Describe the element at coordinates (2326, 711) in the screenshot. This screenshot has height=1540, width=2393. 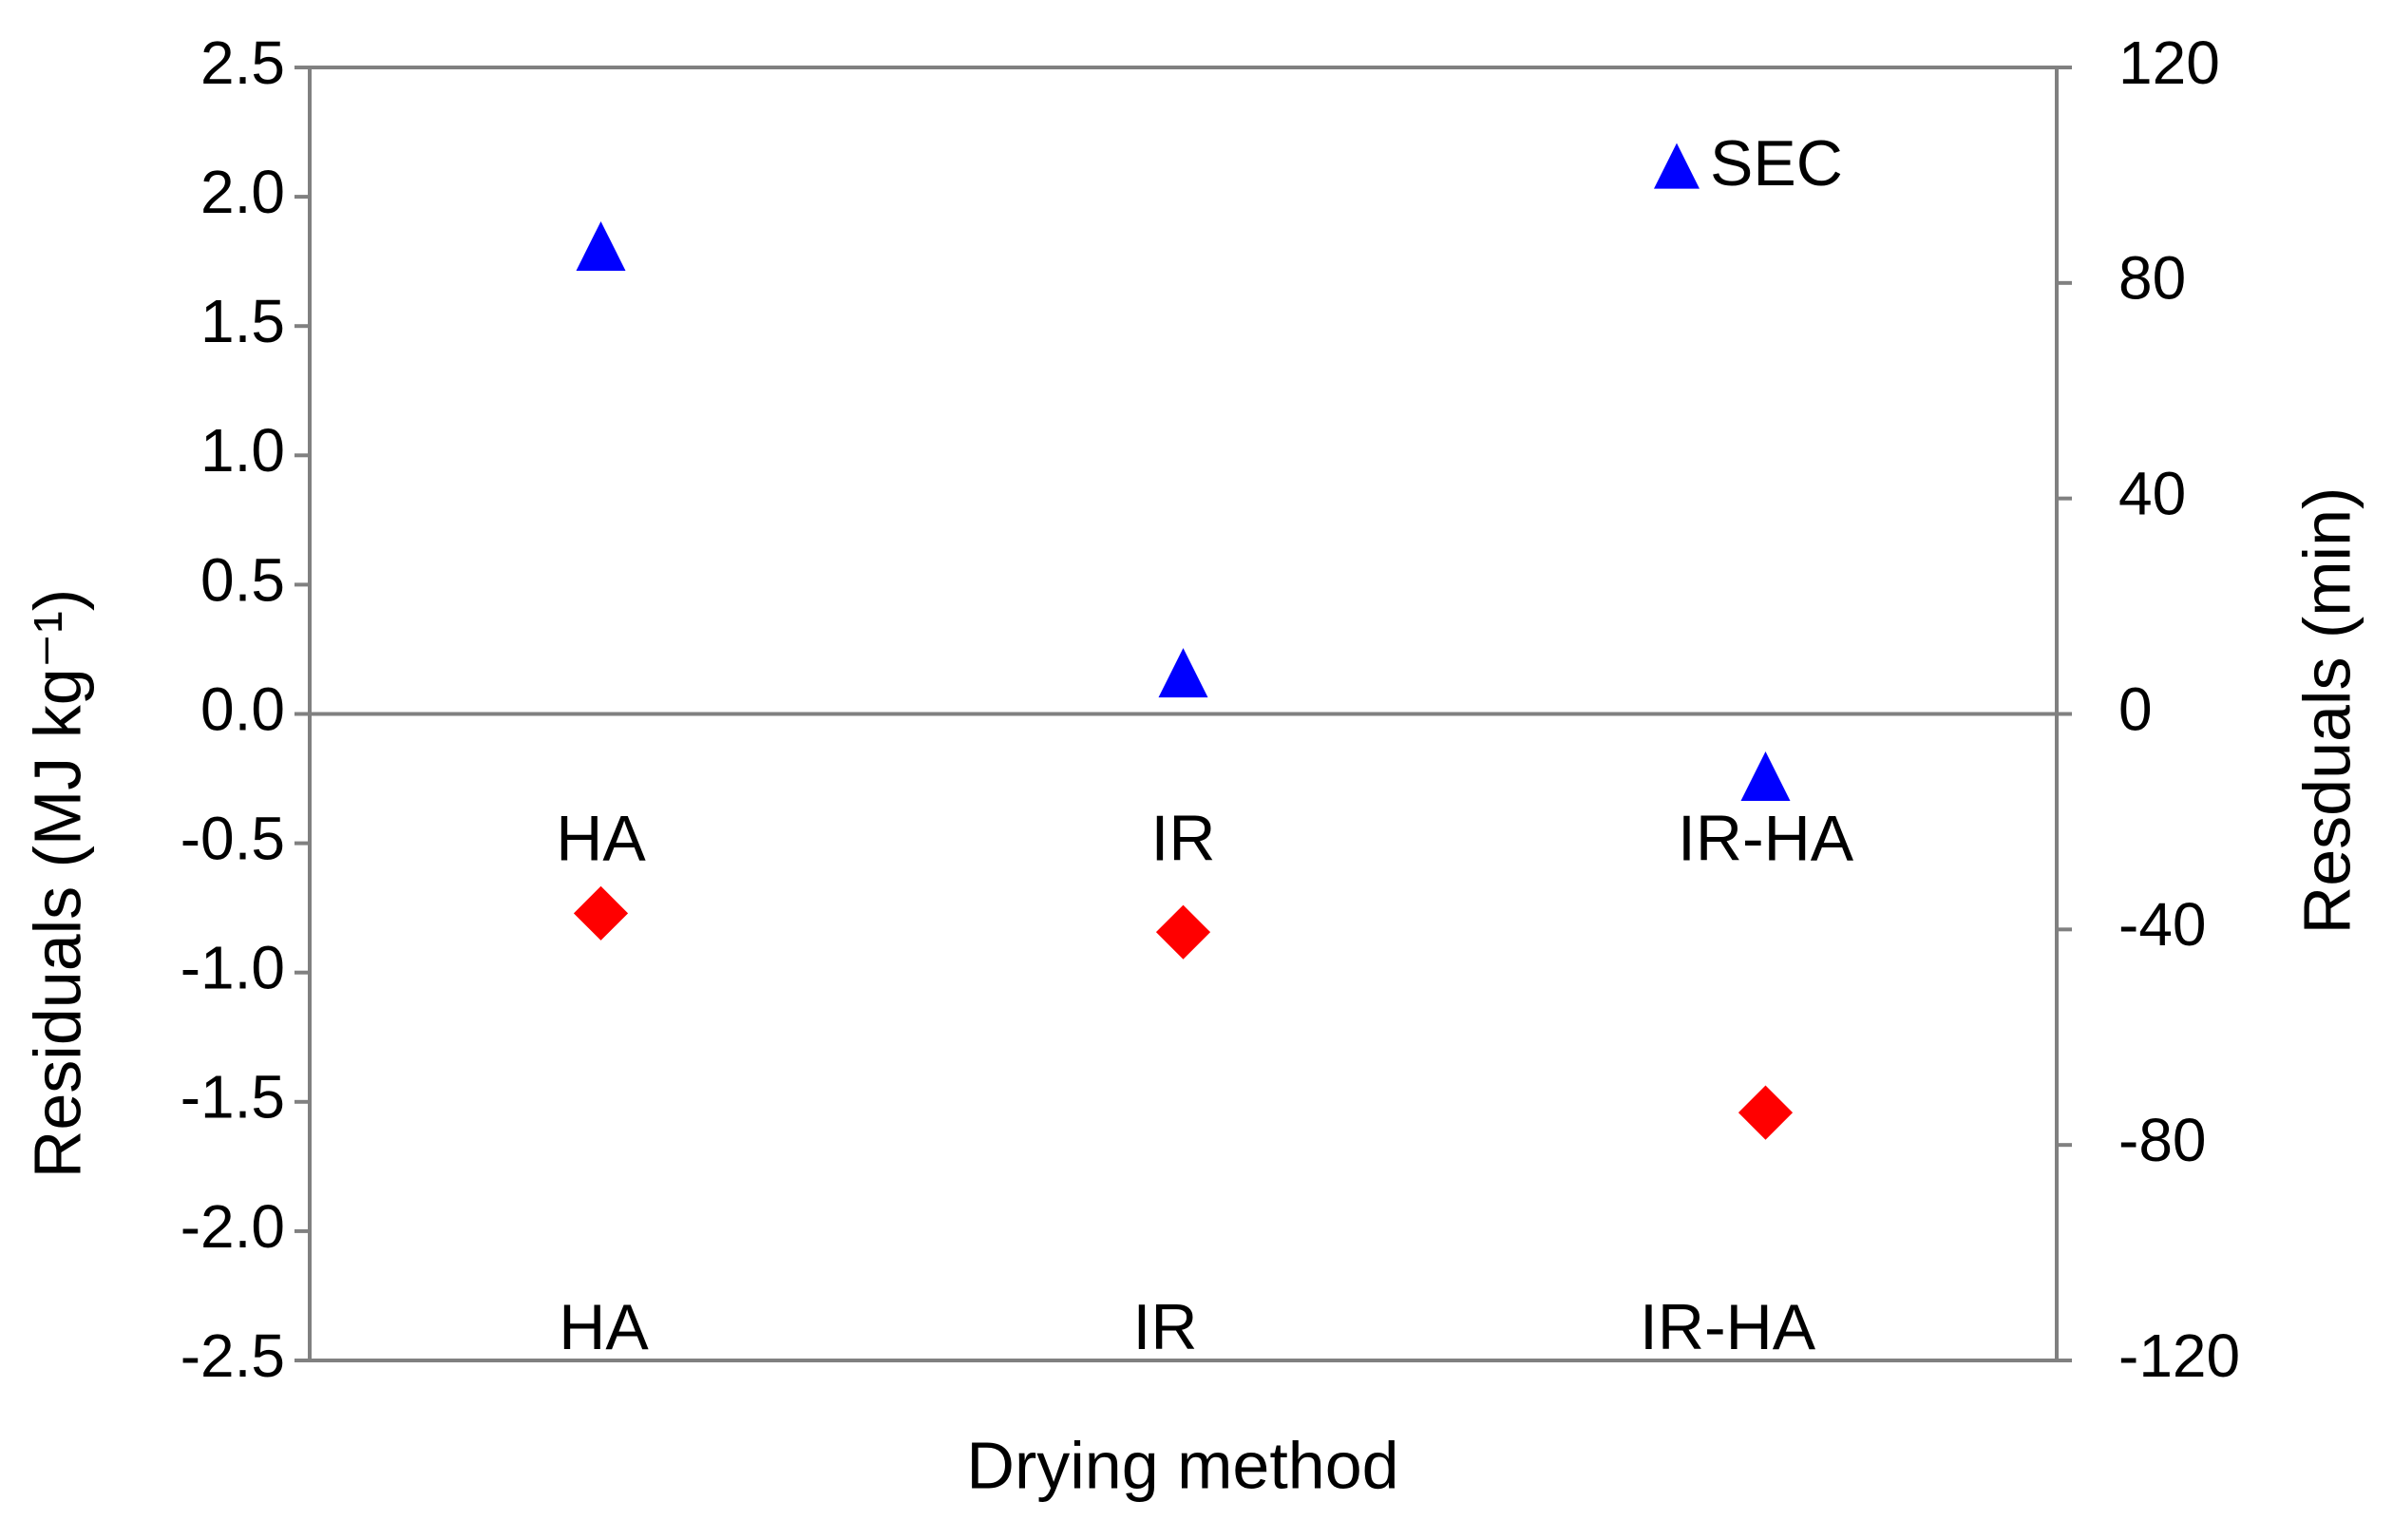
I see `y2-axis-title: Resduals (min)` at that location.